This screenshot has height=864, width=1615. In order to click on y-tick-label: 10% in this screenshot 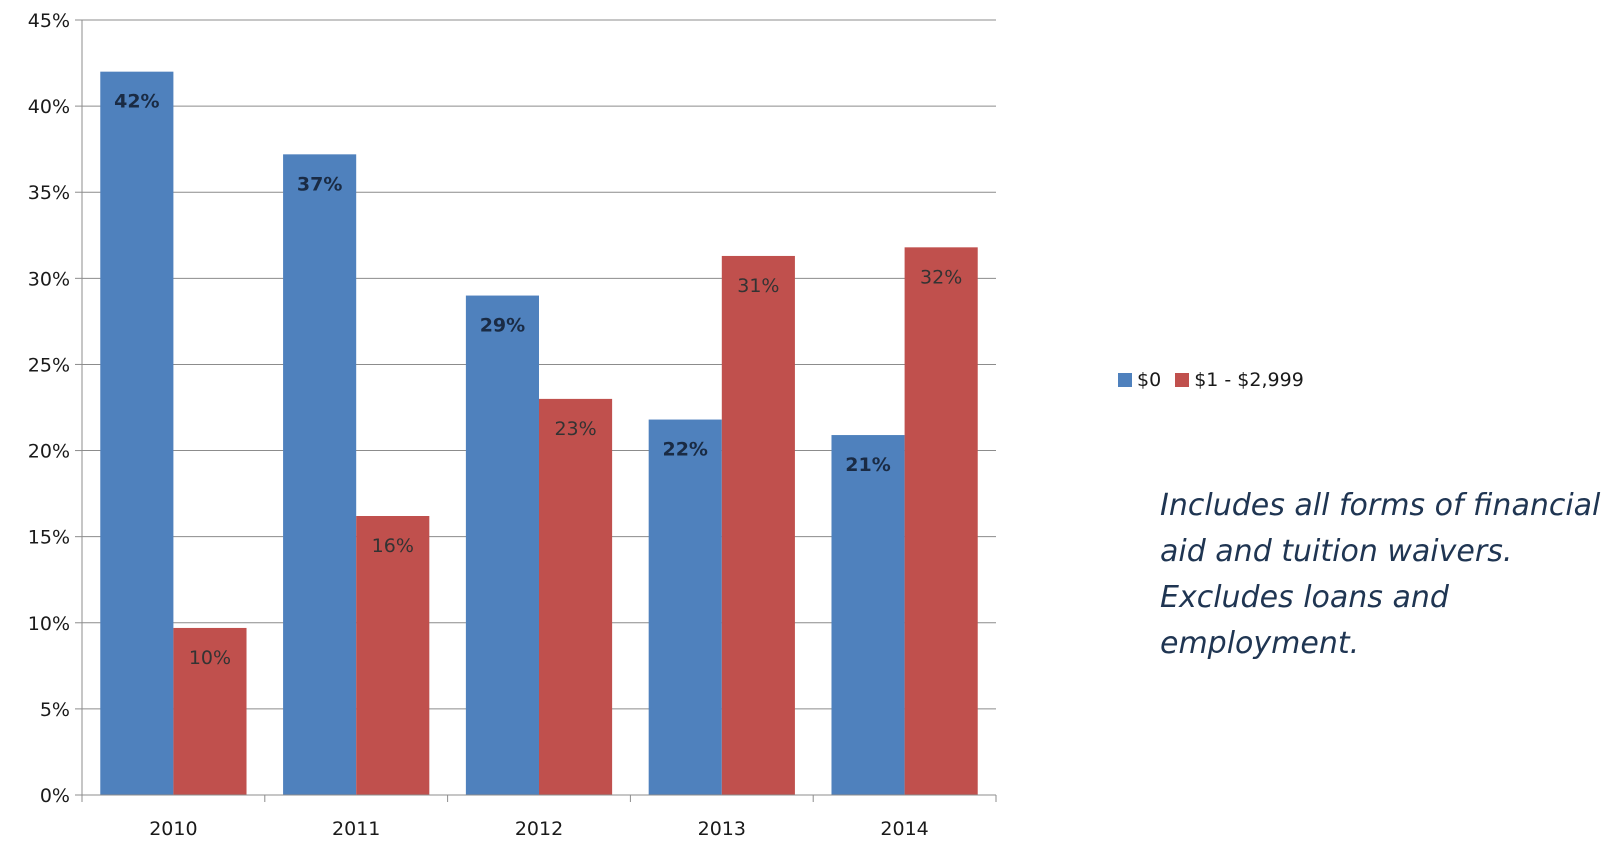, I will do `click(49, 624)`.